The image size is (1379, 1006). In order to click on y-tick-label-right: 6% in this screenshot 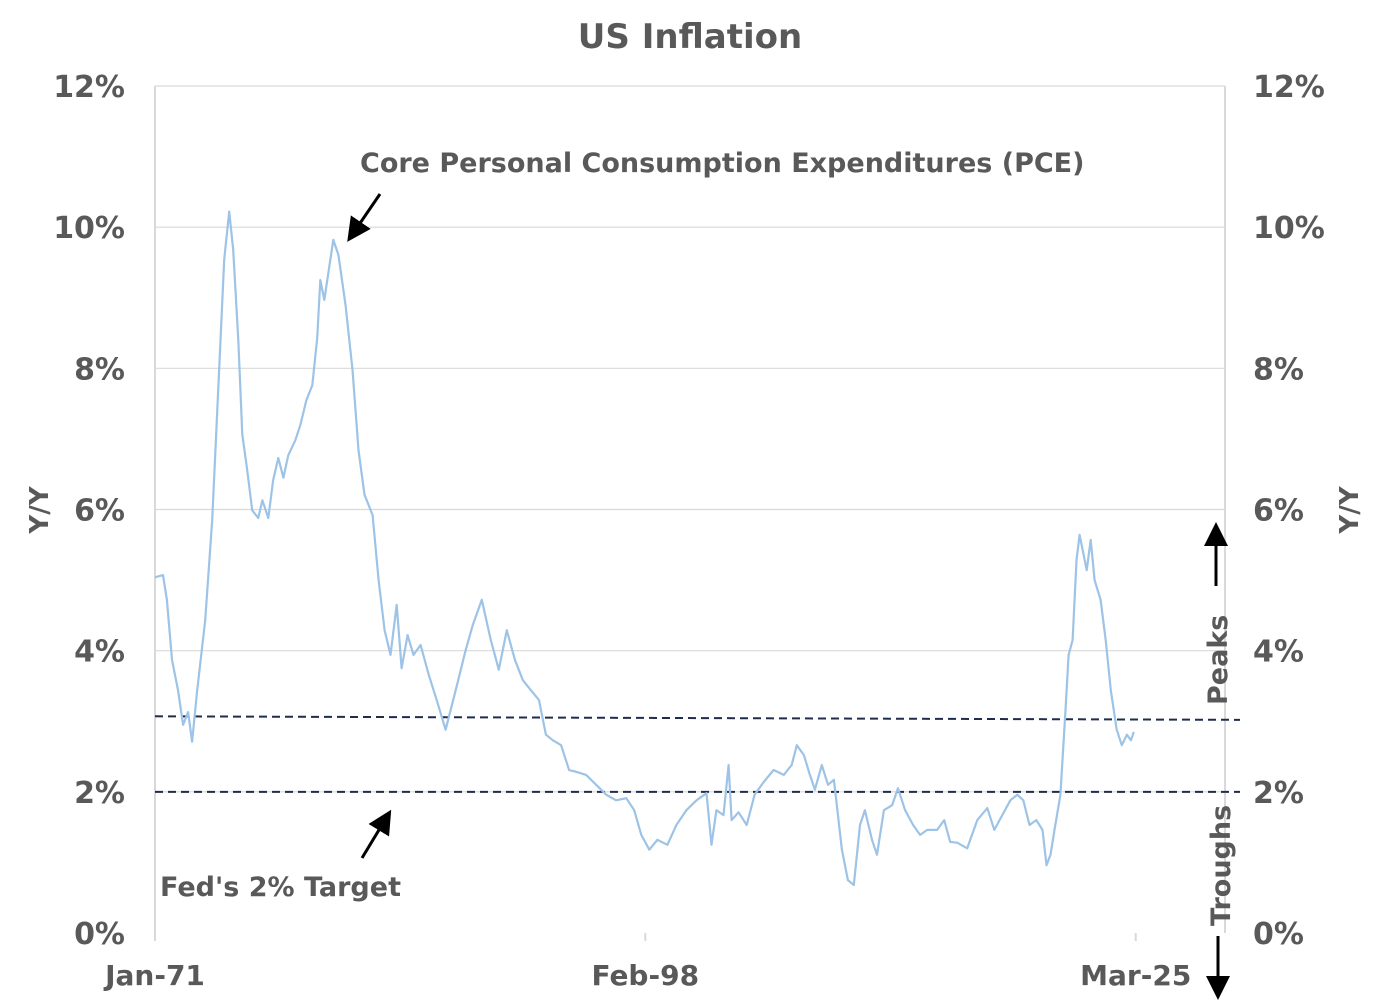, I will do `click(1278, 511)`.